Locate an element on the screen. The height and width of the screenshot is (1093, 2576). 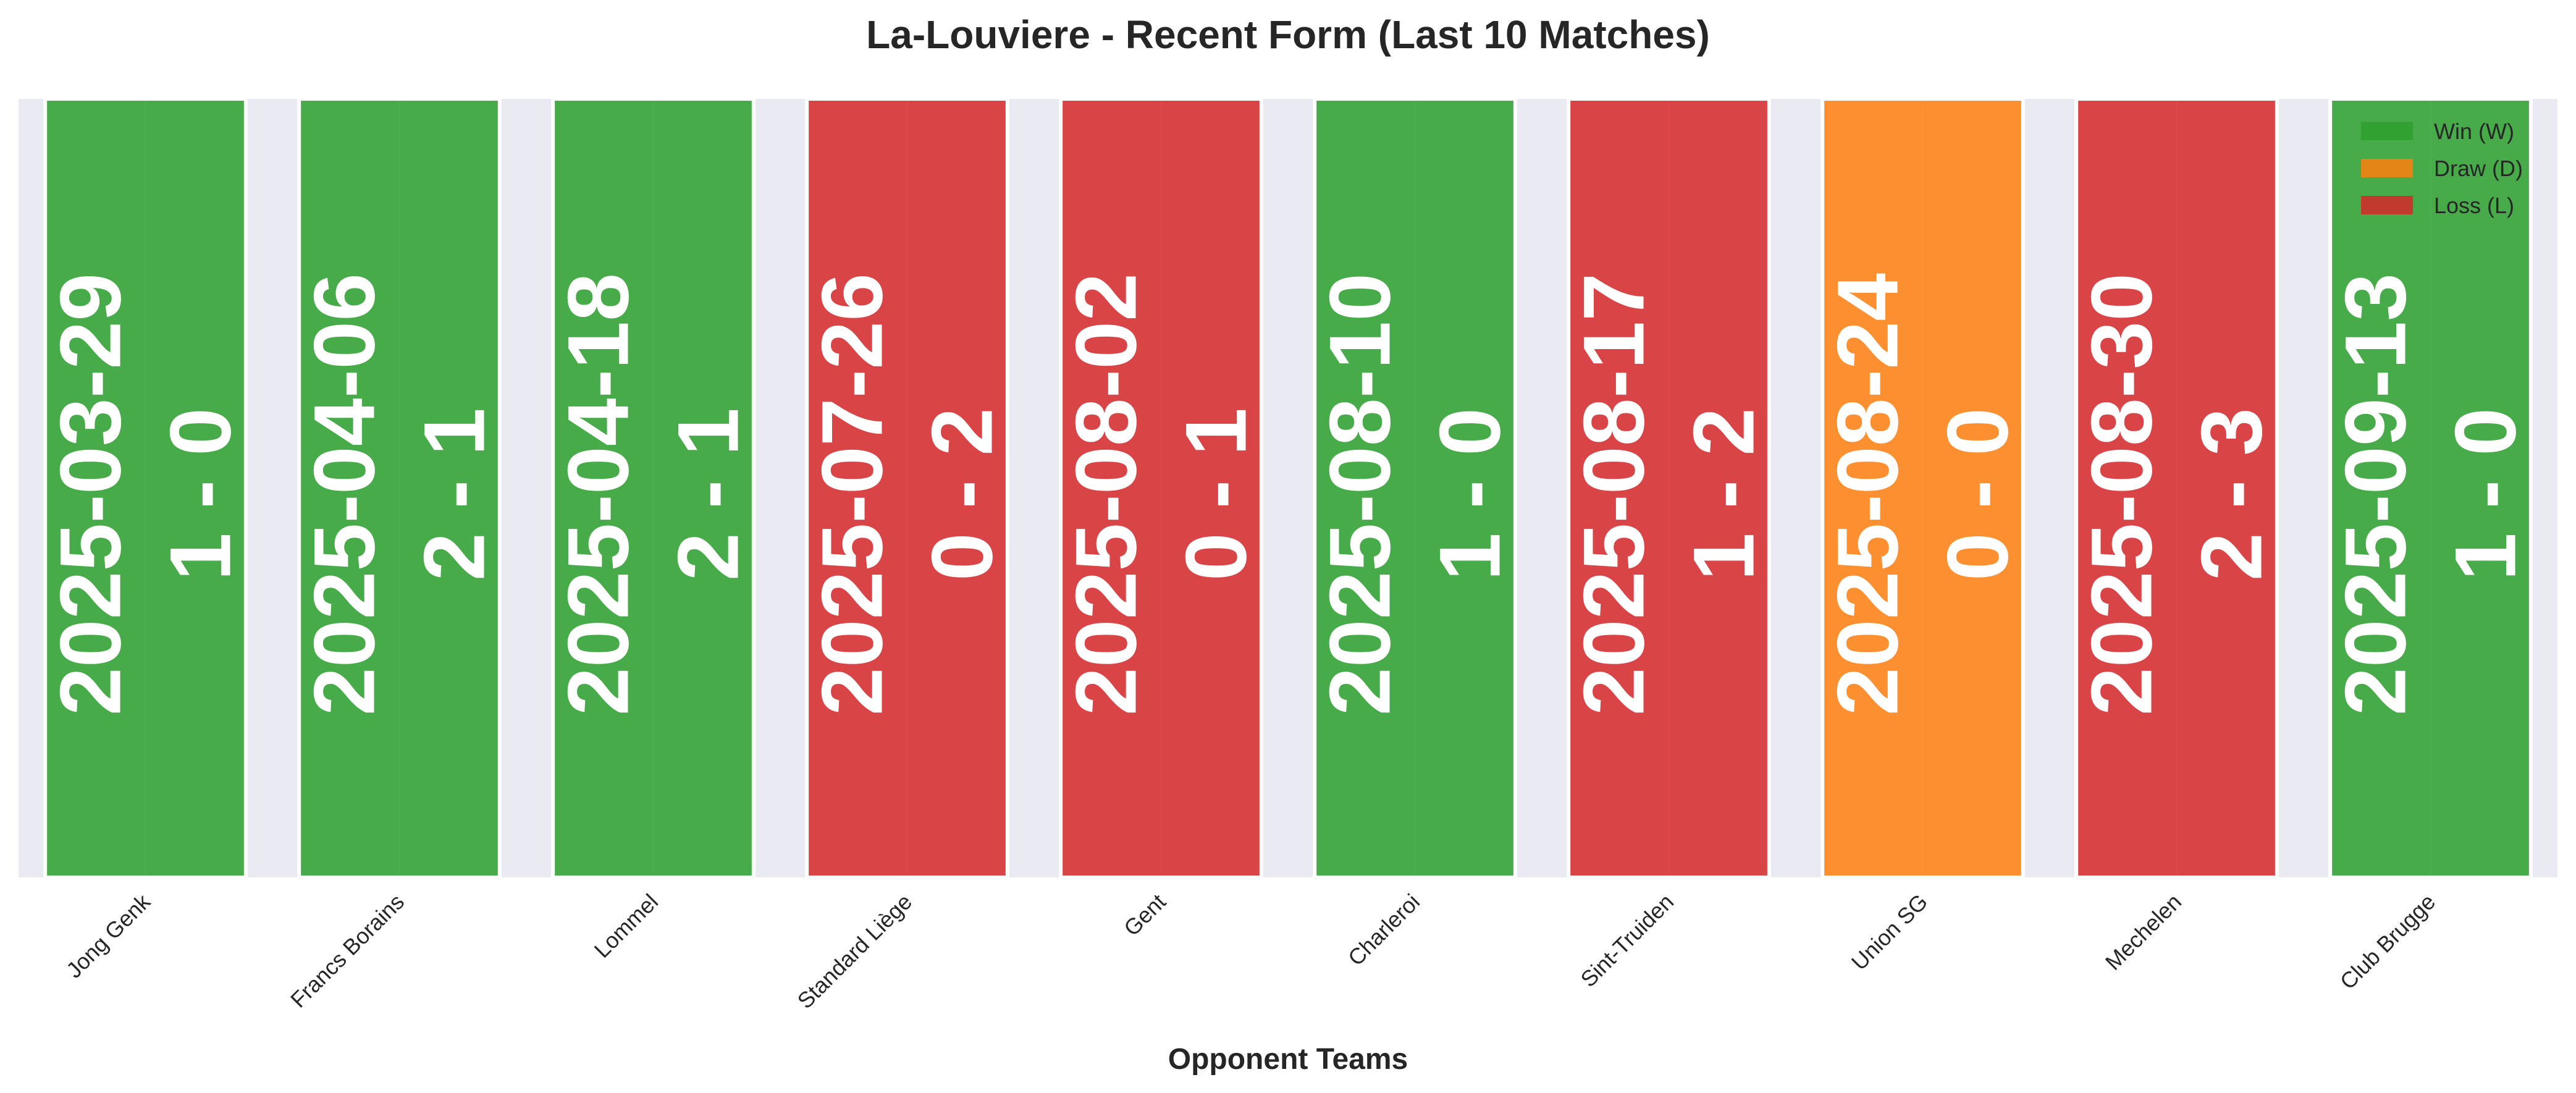
x-tick-label: Charleroi is located at coordinates (1384, 930).